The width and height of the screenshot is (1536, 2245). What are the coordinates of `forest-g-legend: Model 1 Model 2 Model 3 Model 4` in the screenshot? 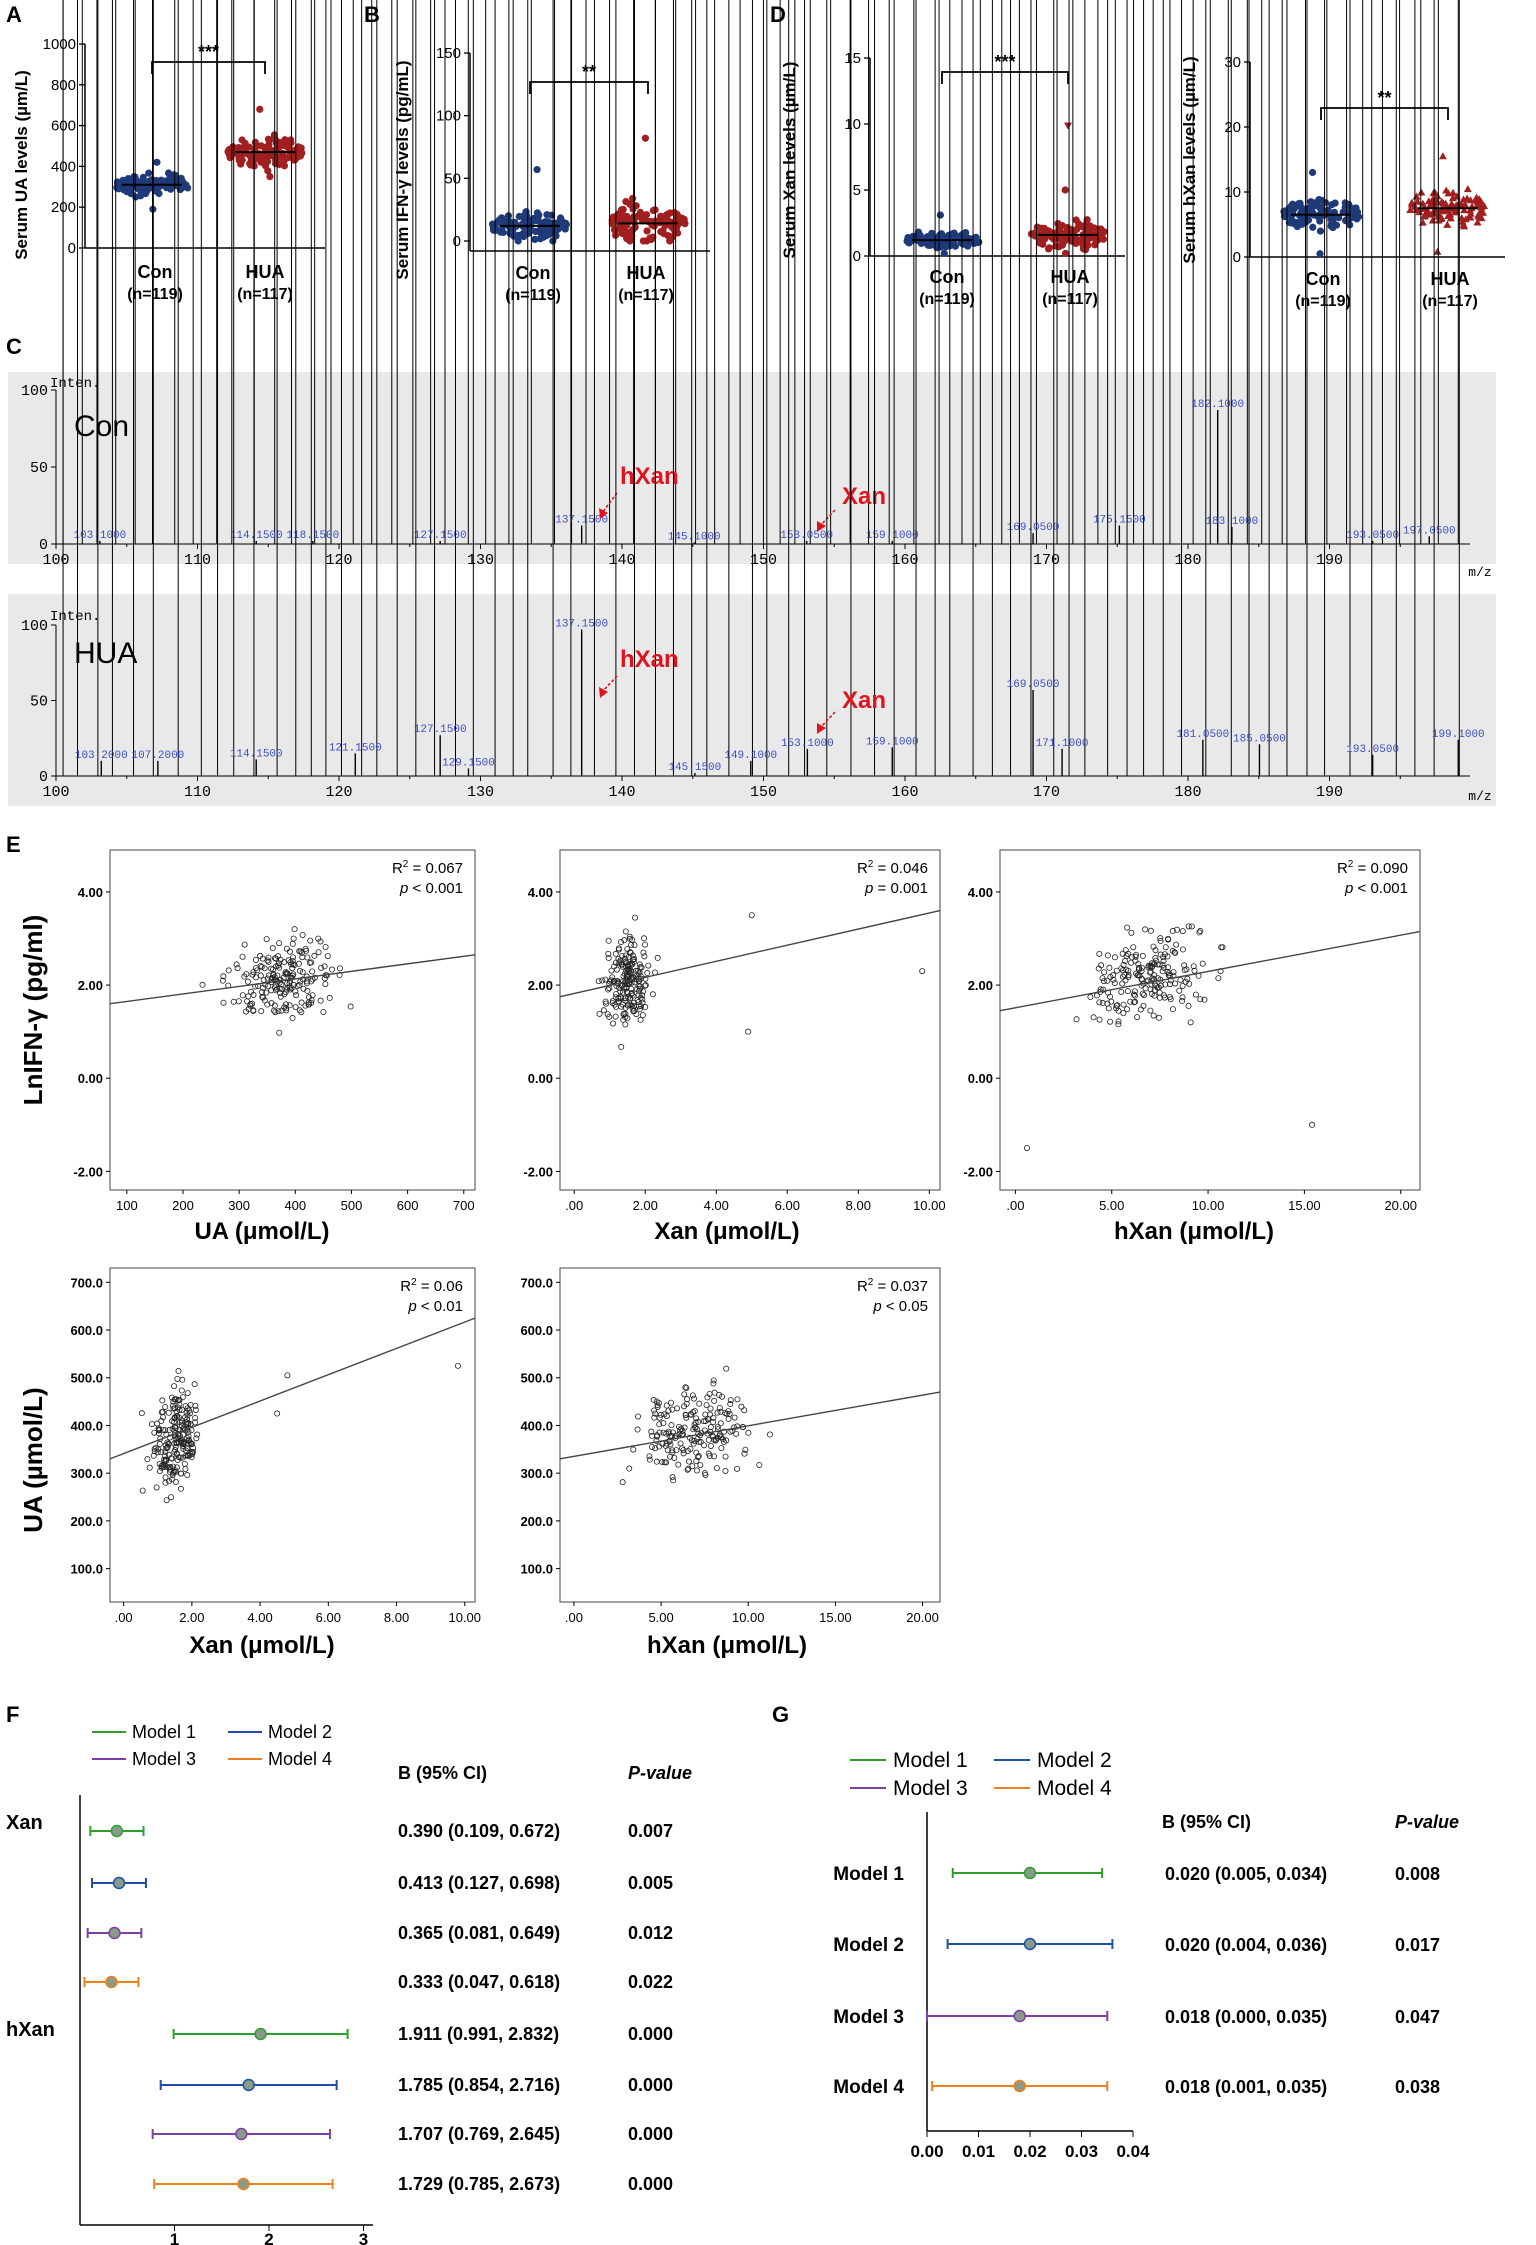 It's located at (981, 1774).